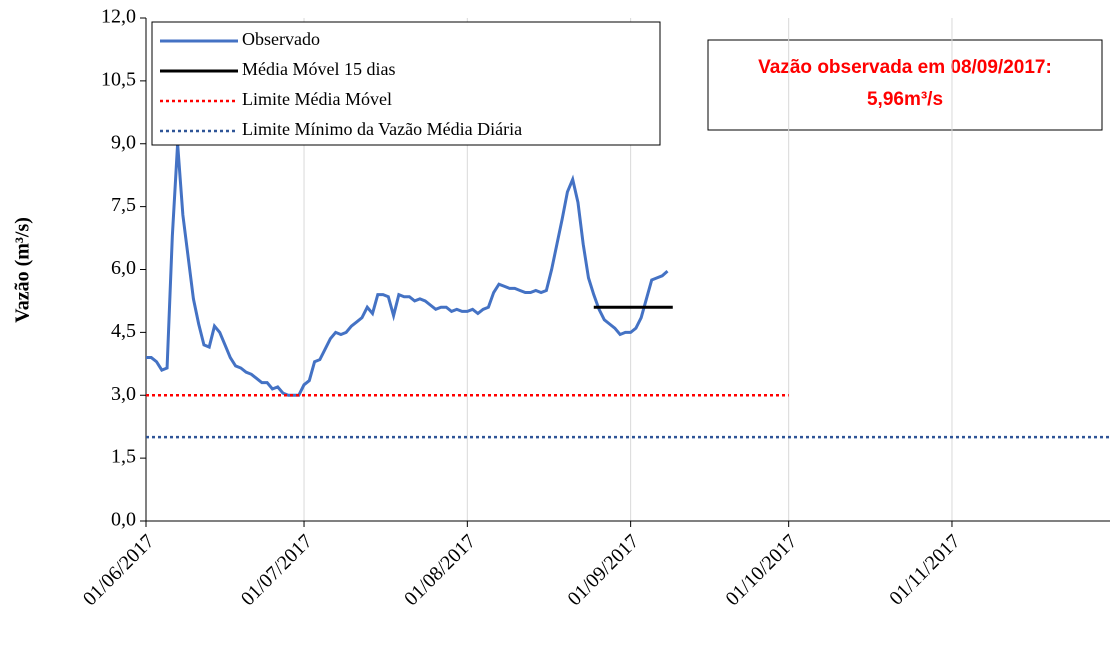 Image resolution: width=1113 pixels, height=652 pixels. What do you see at coordinates (119, 570) in the screenshot?
I see `x-tick-label: 01/06/2017` at bounding box center [119, 570].